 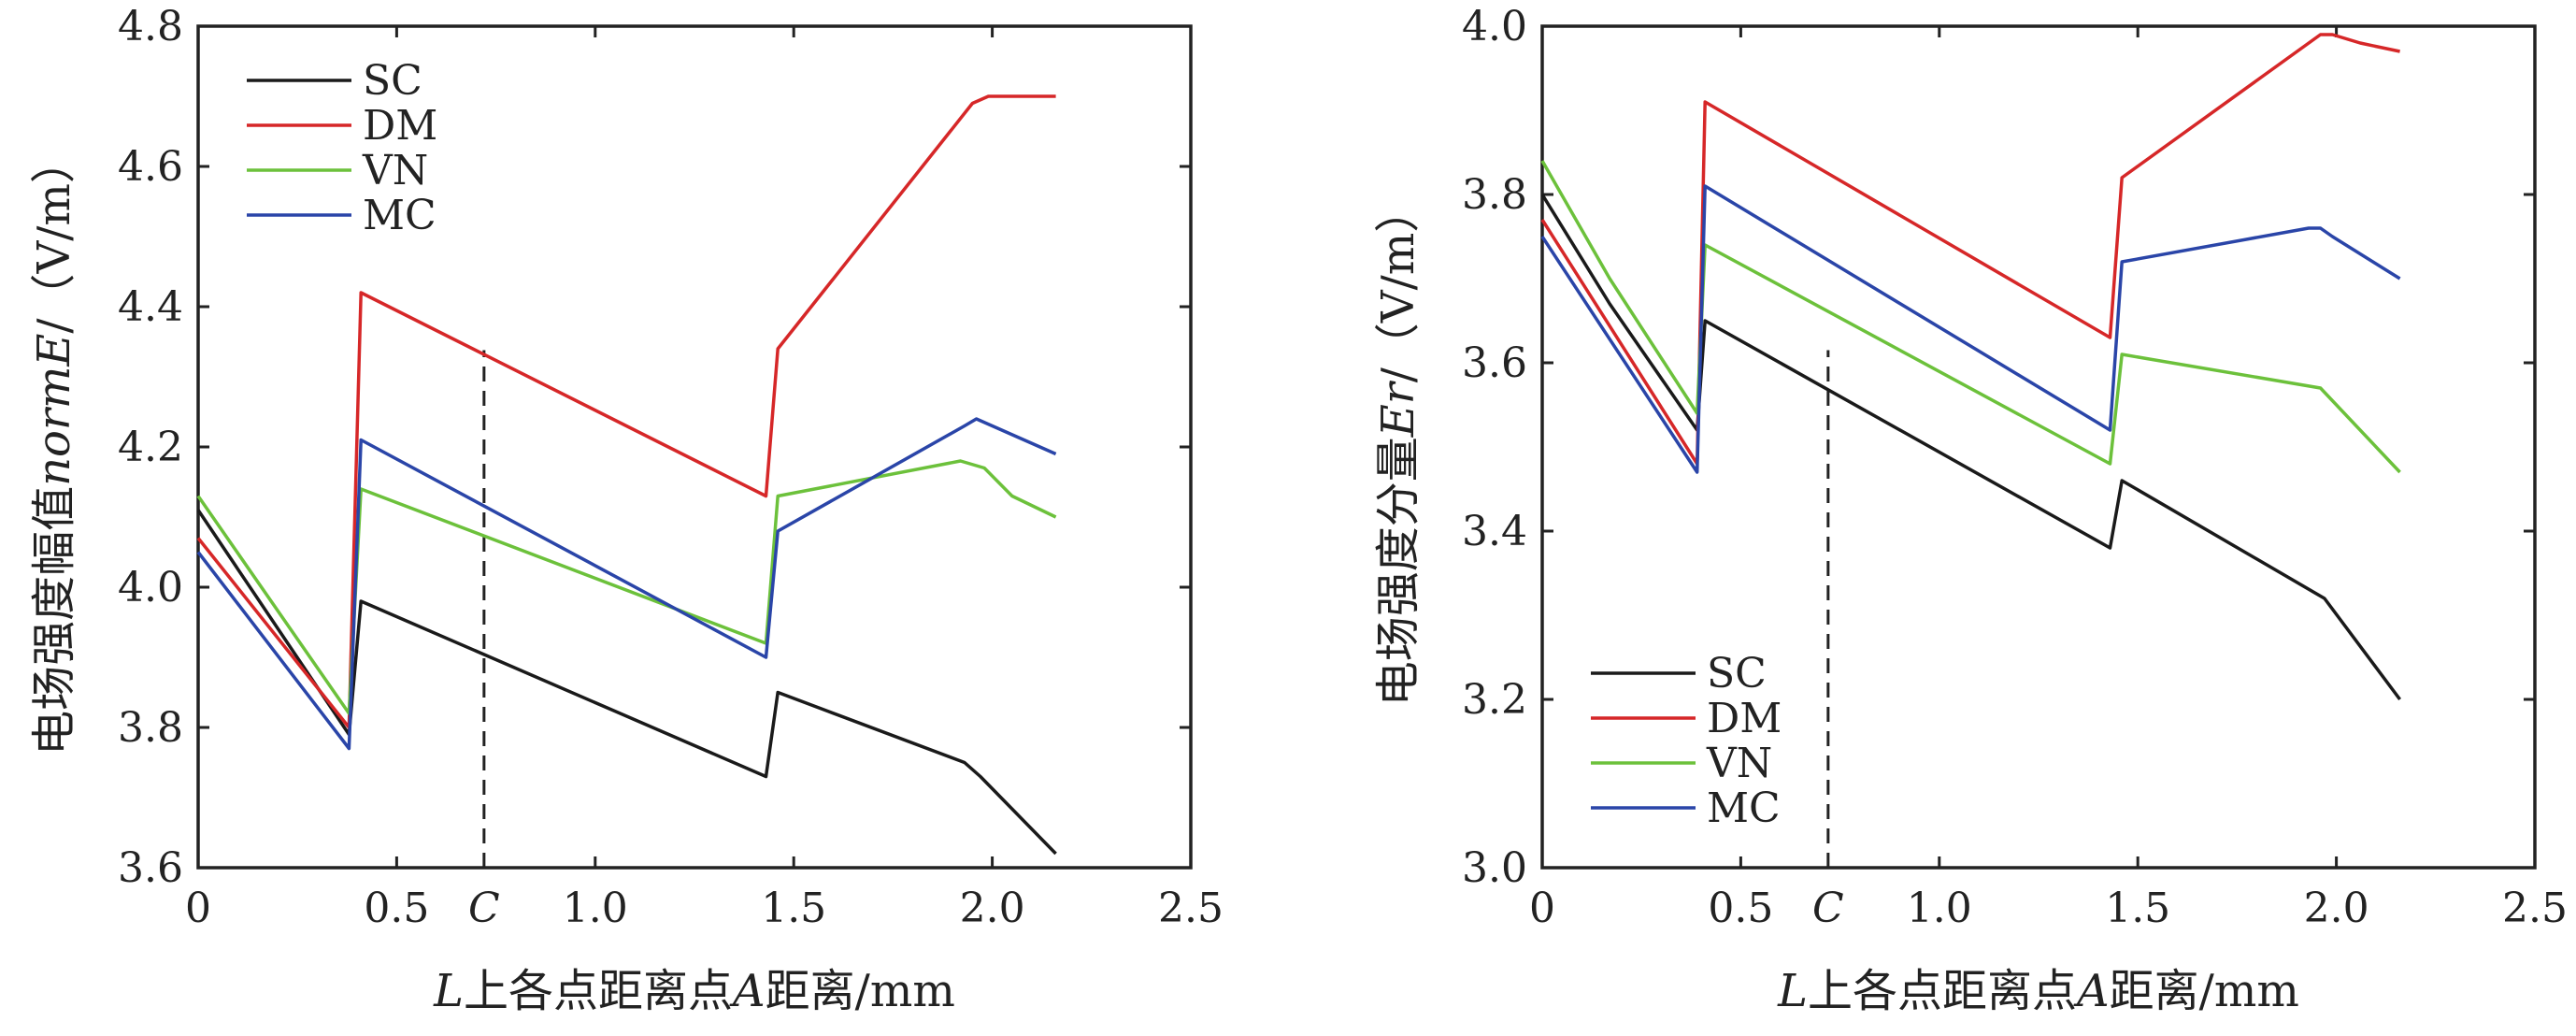 I want to click on y-tick-label: 4.6, so click(x=150, y=167).